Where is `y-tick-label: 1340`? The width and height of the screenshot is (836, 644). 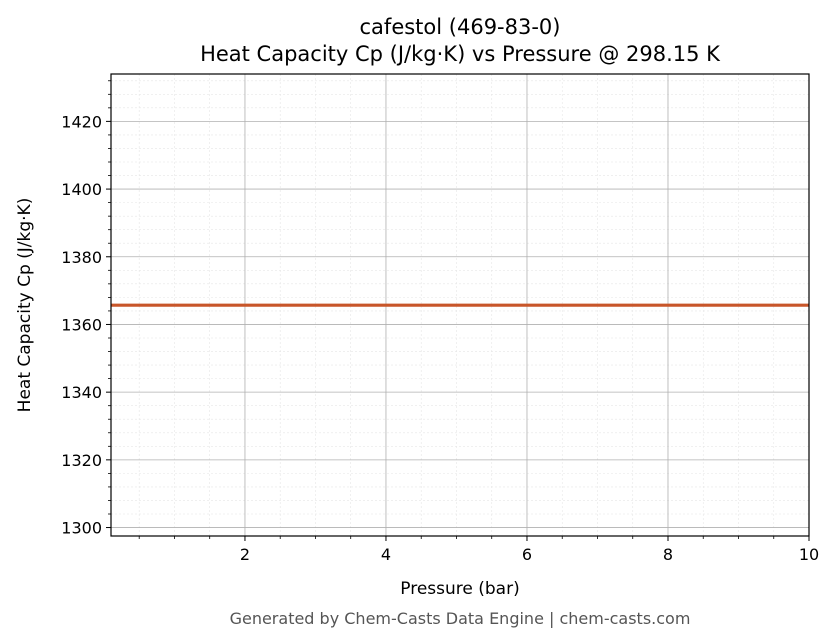
y-tick-label: 1340 is located at coordinates (81, 392).